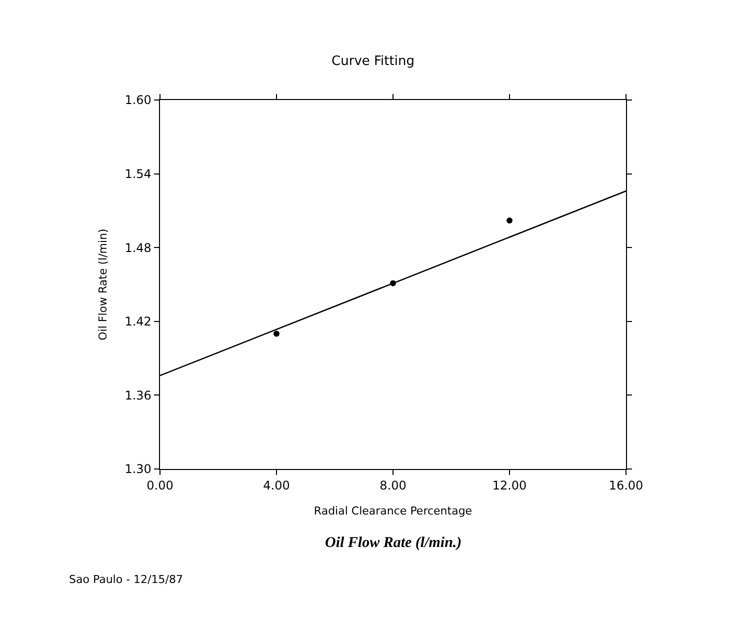 The height and width of the screenshot is (619, 746). What do you see at coordinates (138, 247) in the screenshot?
I see `y-tick-label: 1.48` at bounding box center [138, 247].